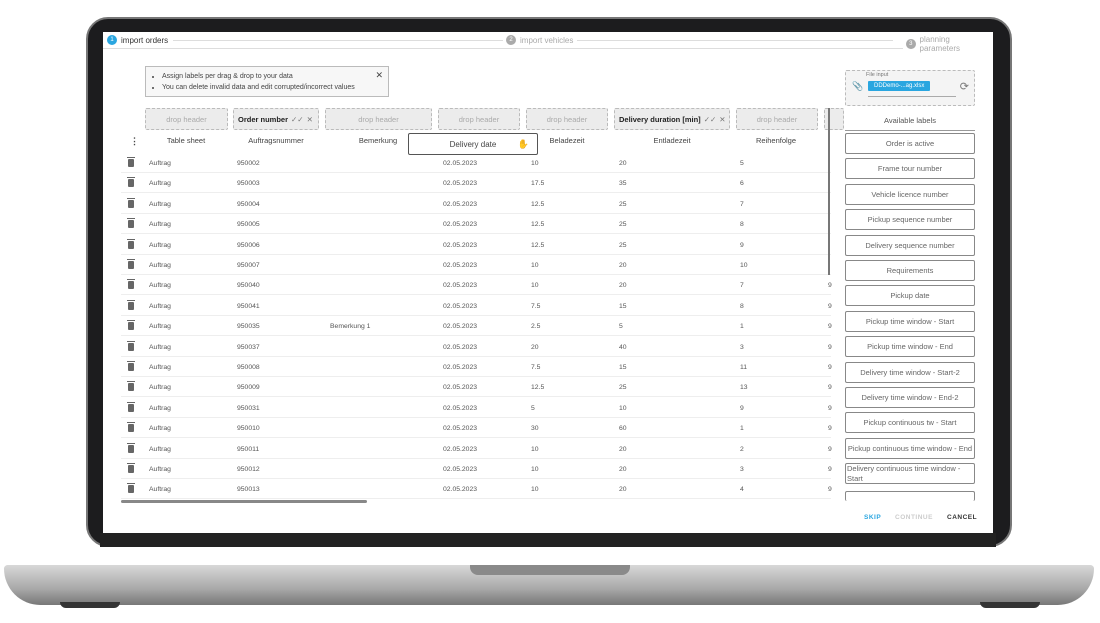 This screenshot has height=623, width=1100. I want to click on table-cell: 25, so click(623, 225).